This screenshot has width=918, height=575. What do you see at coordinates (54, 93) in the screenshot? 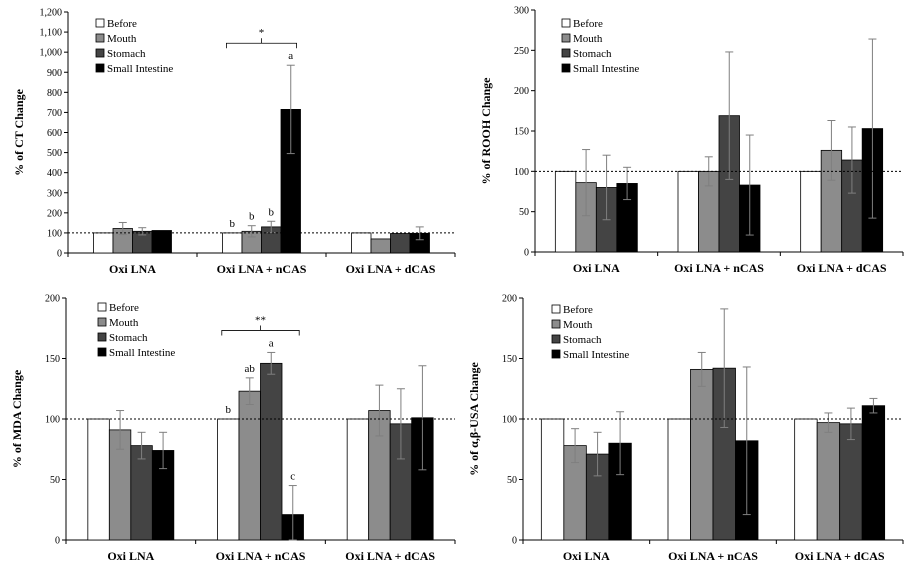
I see `y-tick-label: 800` at bounding box center [54, 93].